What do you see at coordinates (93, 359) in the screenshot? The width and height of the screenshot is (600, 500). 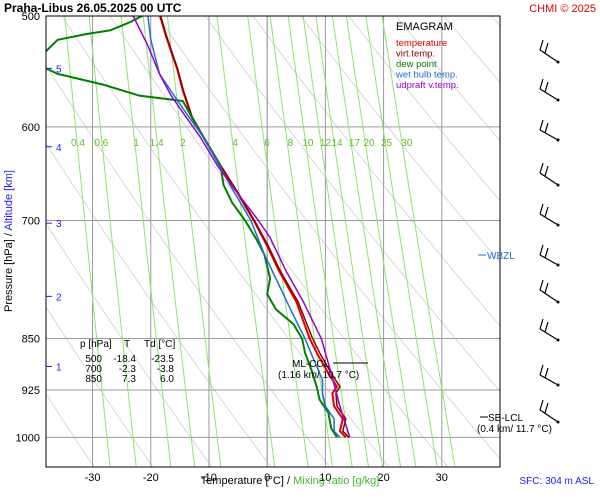 I see `table-cell: 500` at bounding box center [93, 359].